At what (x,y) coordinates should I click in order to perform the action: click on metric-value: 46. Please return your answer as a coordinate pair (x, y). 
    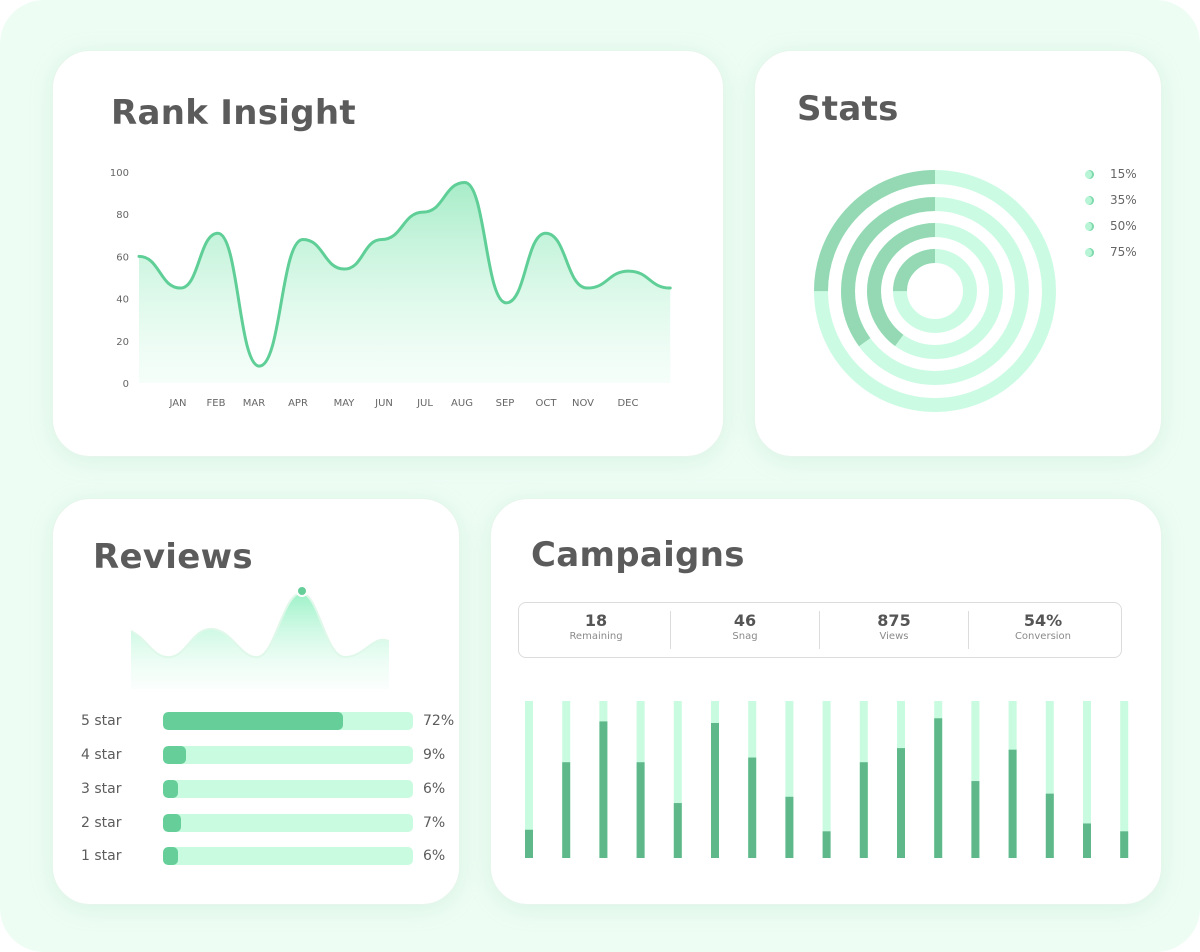
    Looking at the image, I should click on (745, 620).